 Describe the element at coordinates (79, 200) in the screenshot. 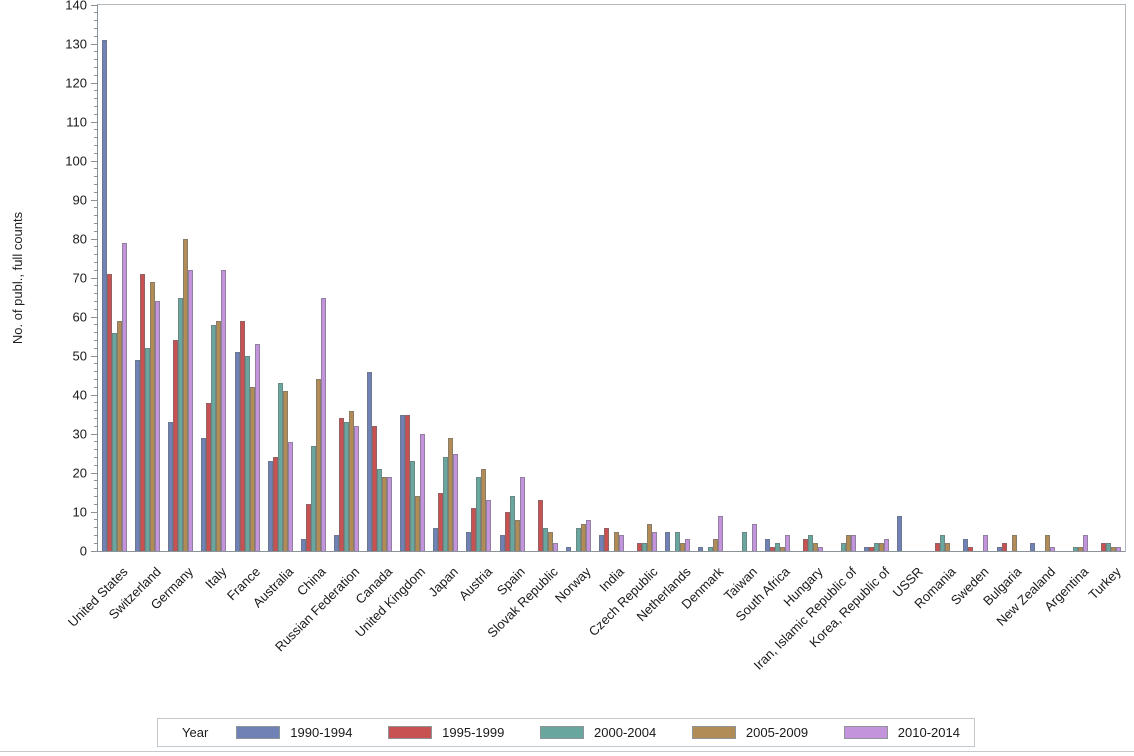

I see `y-tick-label: 90` at that location.